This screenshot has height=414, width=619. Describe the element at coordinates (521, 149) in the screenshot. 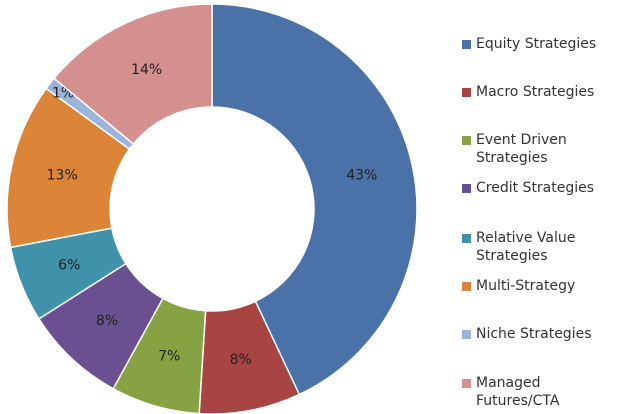

I see `legend-label: Event Driven Strategies` at that location.